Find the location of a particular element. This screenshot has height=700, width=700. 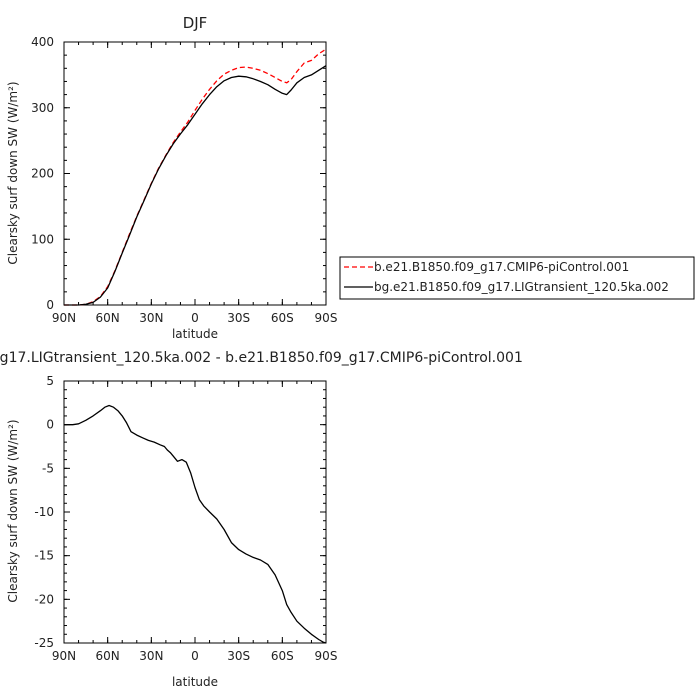

legend-box is located at coordinates (517, 278).